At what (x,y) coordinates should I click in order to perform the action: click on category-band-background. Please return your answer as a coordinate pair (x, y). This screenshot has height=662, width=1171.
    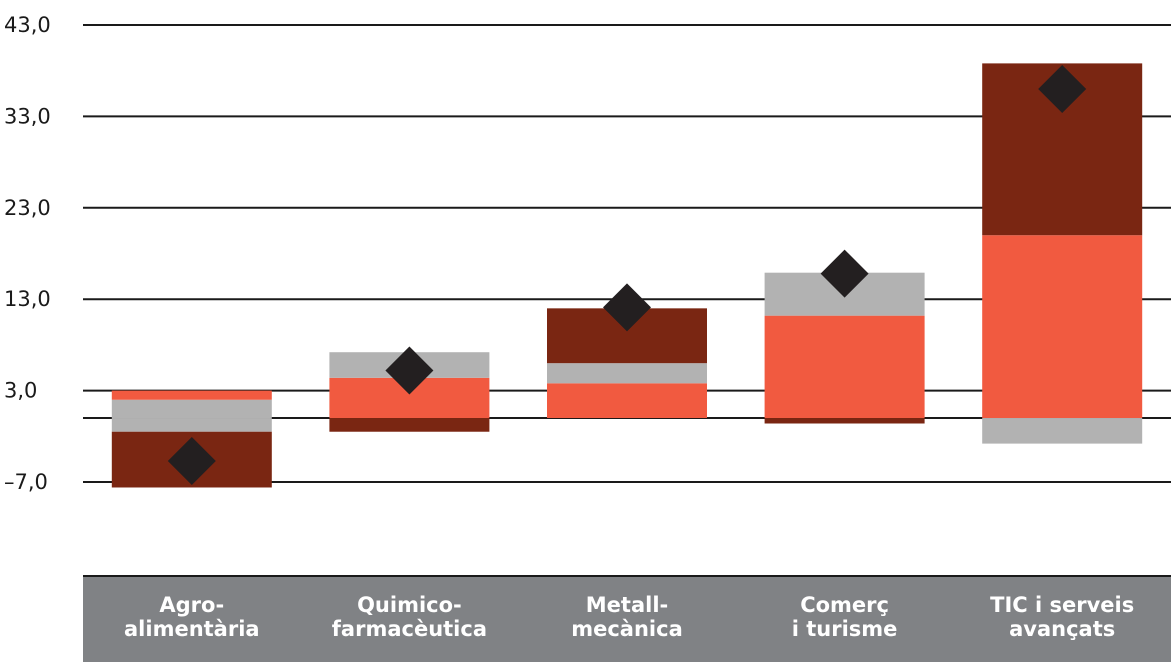
    Looking at the image, I should click on (627, 618).